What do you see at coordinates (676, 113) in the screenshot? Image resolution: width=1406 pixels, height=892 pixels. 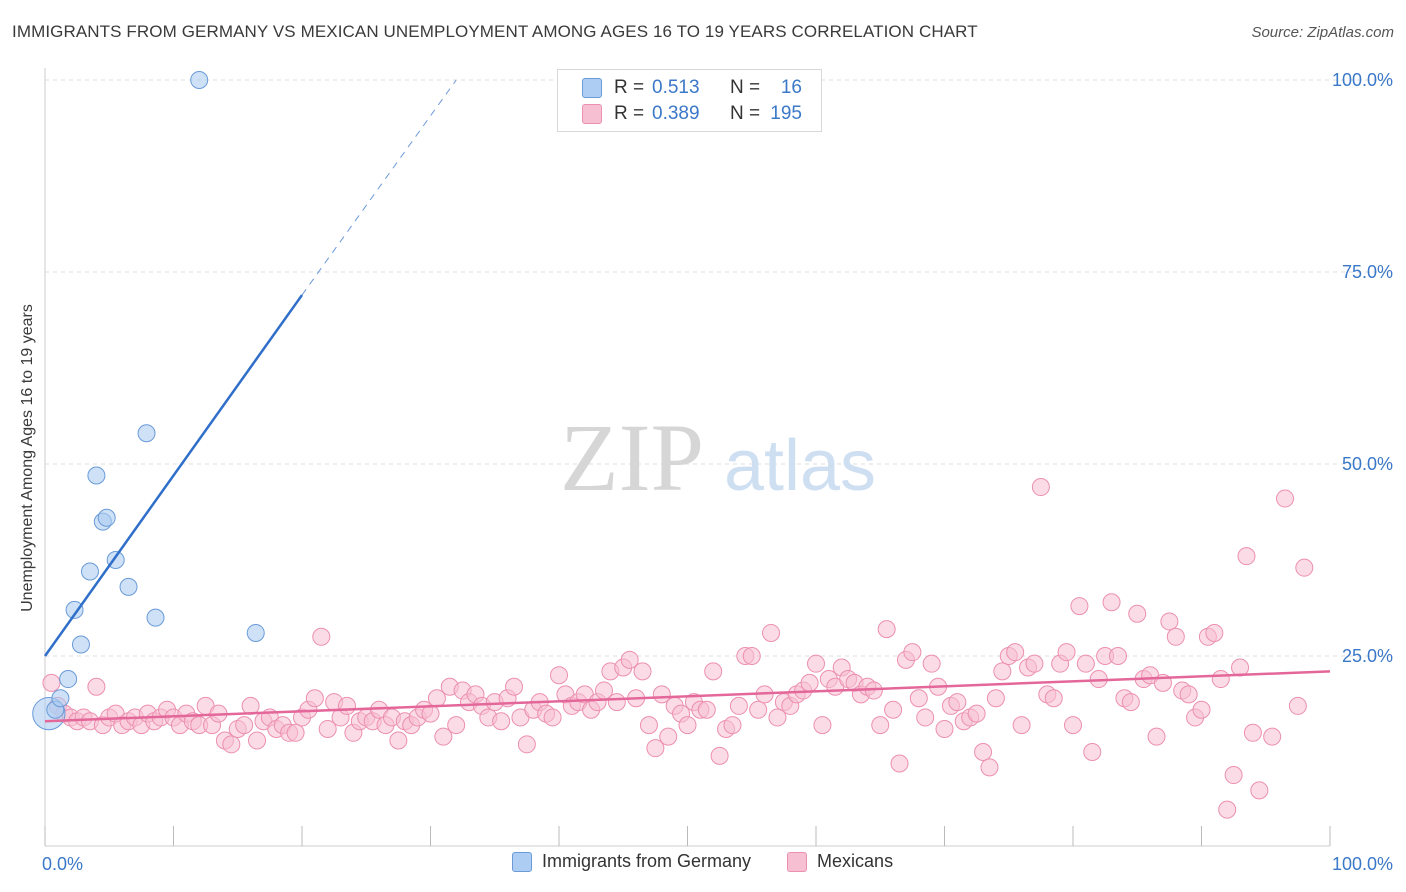 I see `r-value: 0.389` at bounding box center [676, 113].